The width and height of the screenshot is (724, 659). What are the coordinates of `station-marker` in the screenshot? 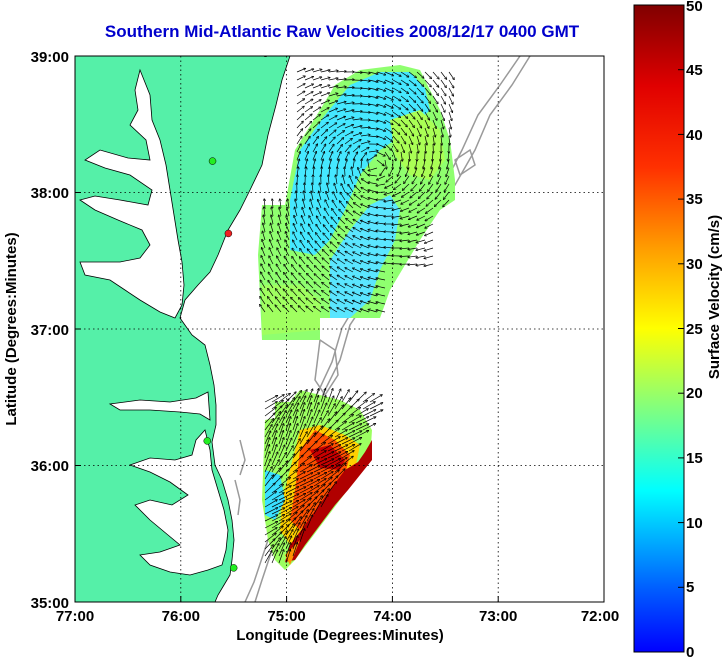 It's located at (207, 441).